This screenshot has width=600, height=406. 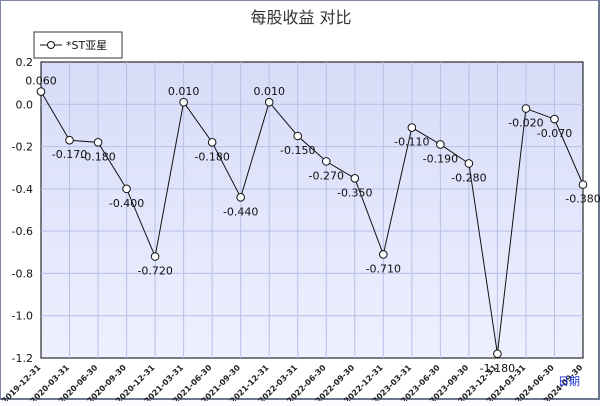 I want to click on y-tick-label: -0.8, so click(x=22, y=273).